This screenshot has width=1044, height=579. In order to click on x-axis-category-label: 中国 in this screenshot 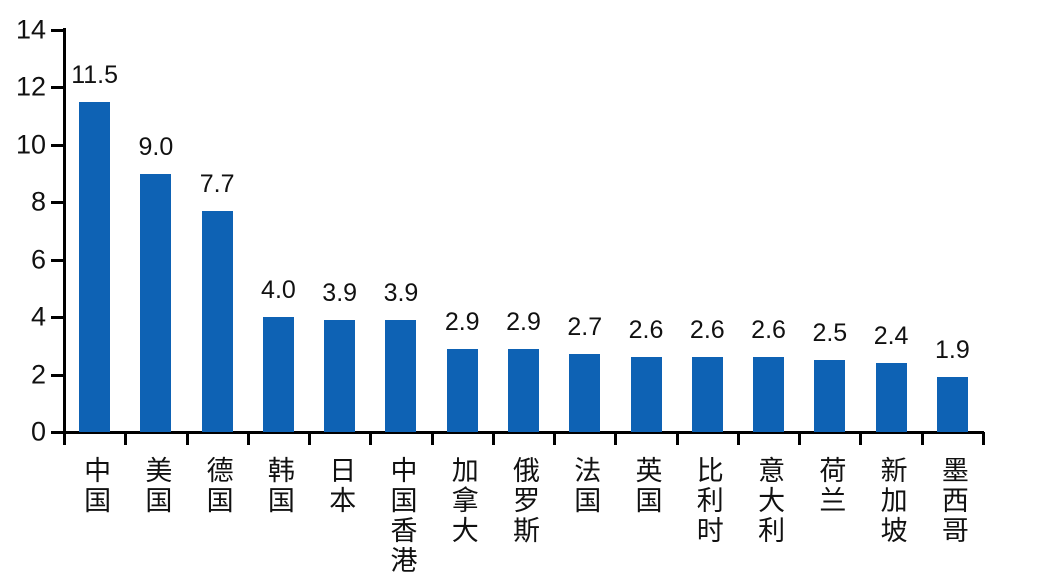, I will do `click(95, 486)`.